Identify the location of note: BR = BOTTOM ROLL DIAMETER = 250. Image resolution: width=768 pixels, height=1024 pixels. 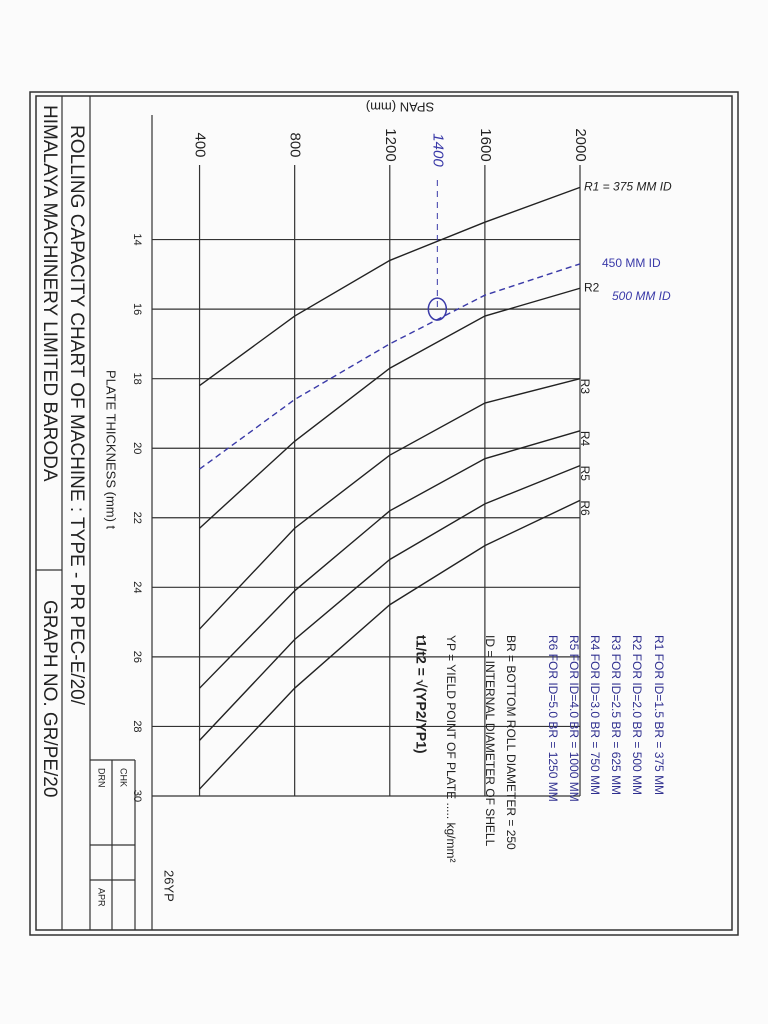
(511, 742).